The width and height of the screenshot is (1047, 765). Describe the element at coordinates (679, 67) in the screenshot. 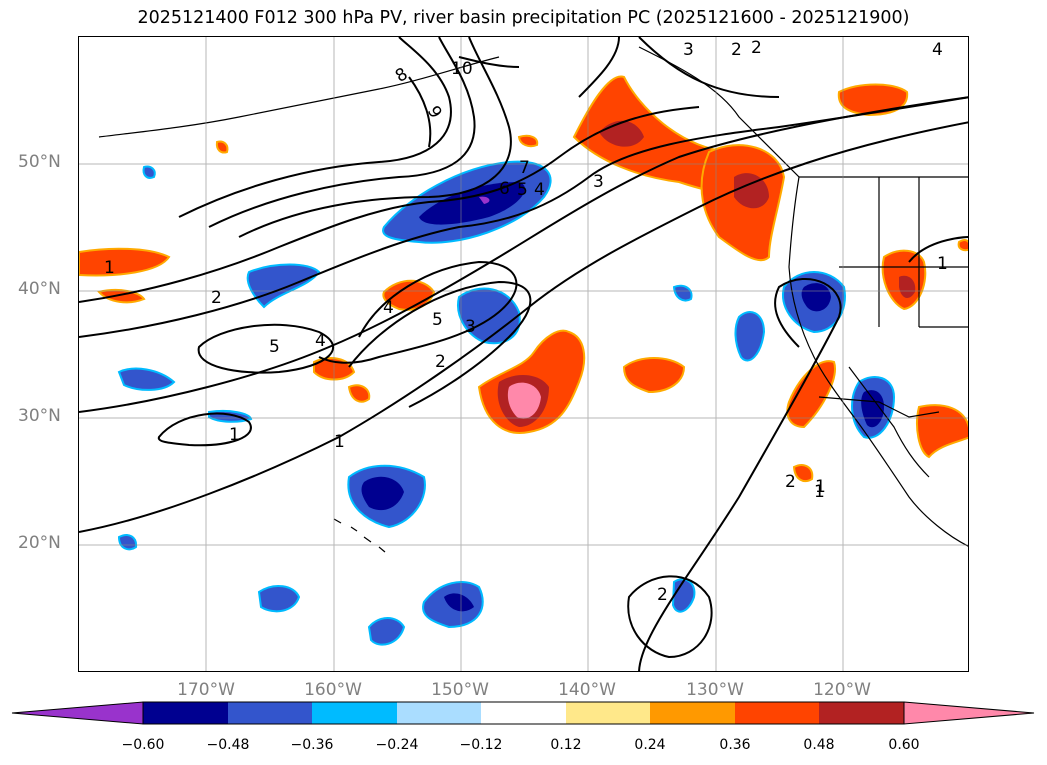

I see `pv-contour-east-ridge` at that location.